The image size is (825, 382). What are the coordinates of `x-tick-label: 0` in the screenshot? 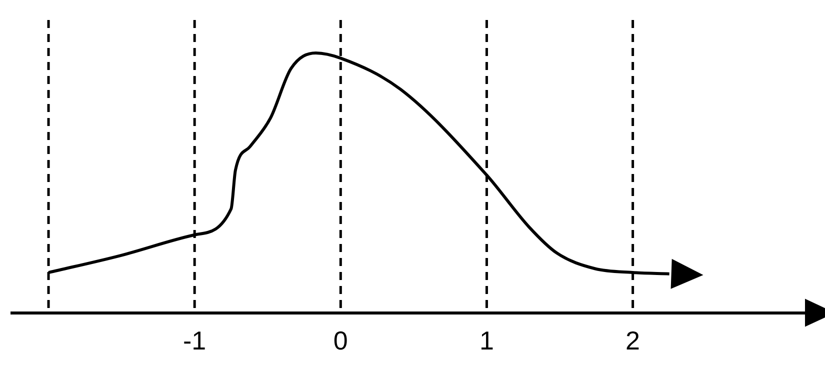 It's located at (340, 341).